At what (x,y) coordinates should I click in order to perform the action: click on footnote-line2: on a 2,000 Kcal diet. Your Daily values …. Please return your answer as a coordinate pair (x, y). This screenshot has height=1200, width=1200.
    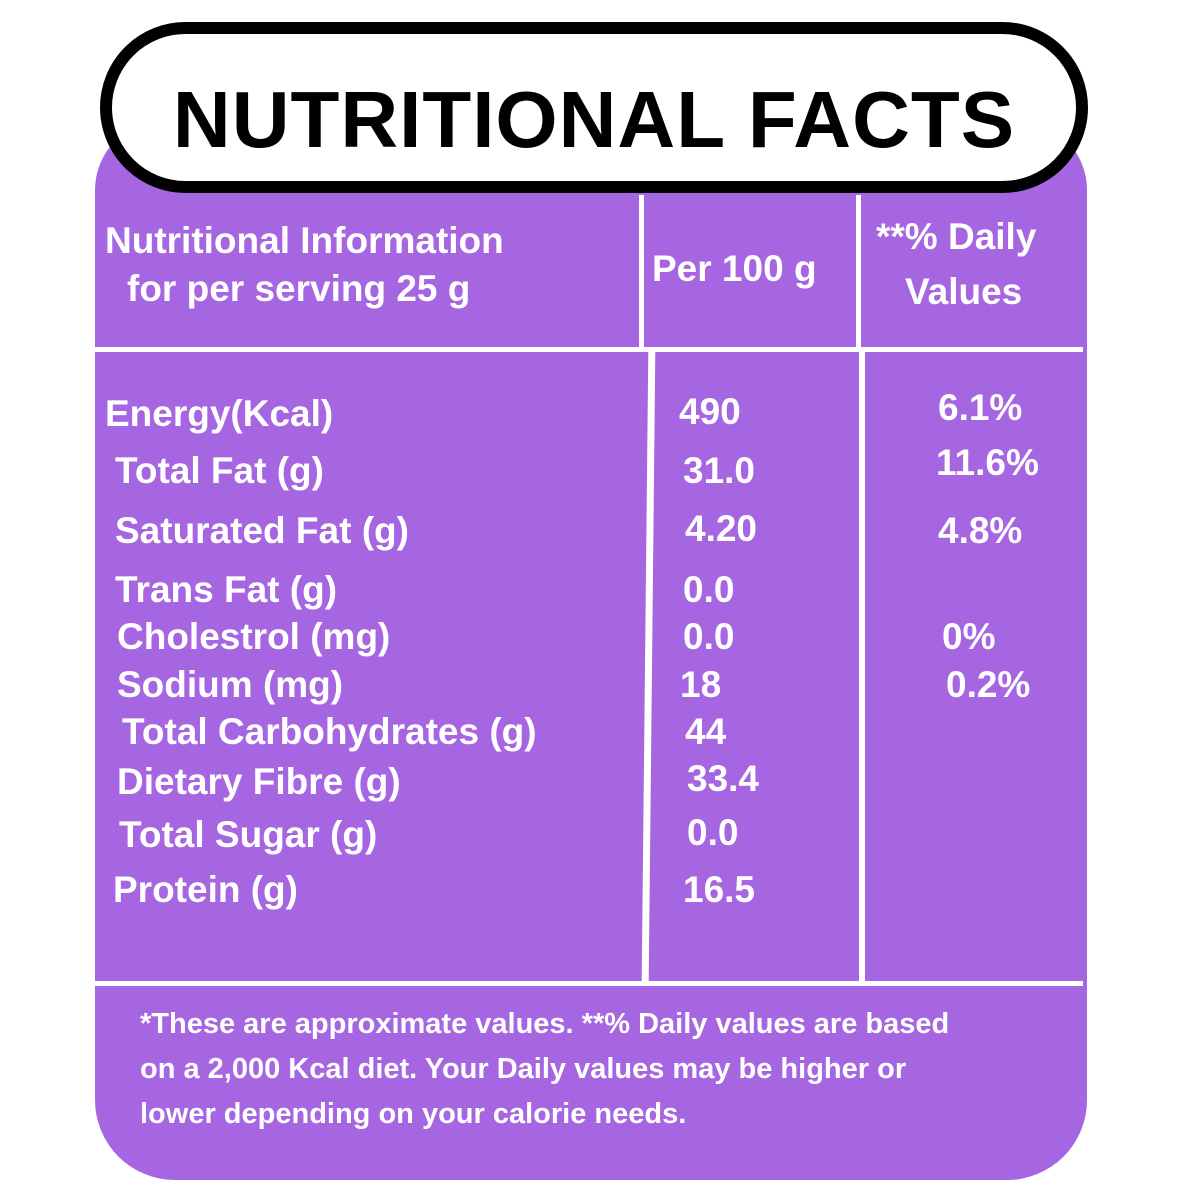
    Looking at the image, I should click on (523, 1069).